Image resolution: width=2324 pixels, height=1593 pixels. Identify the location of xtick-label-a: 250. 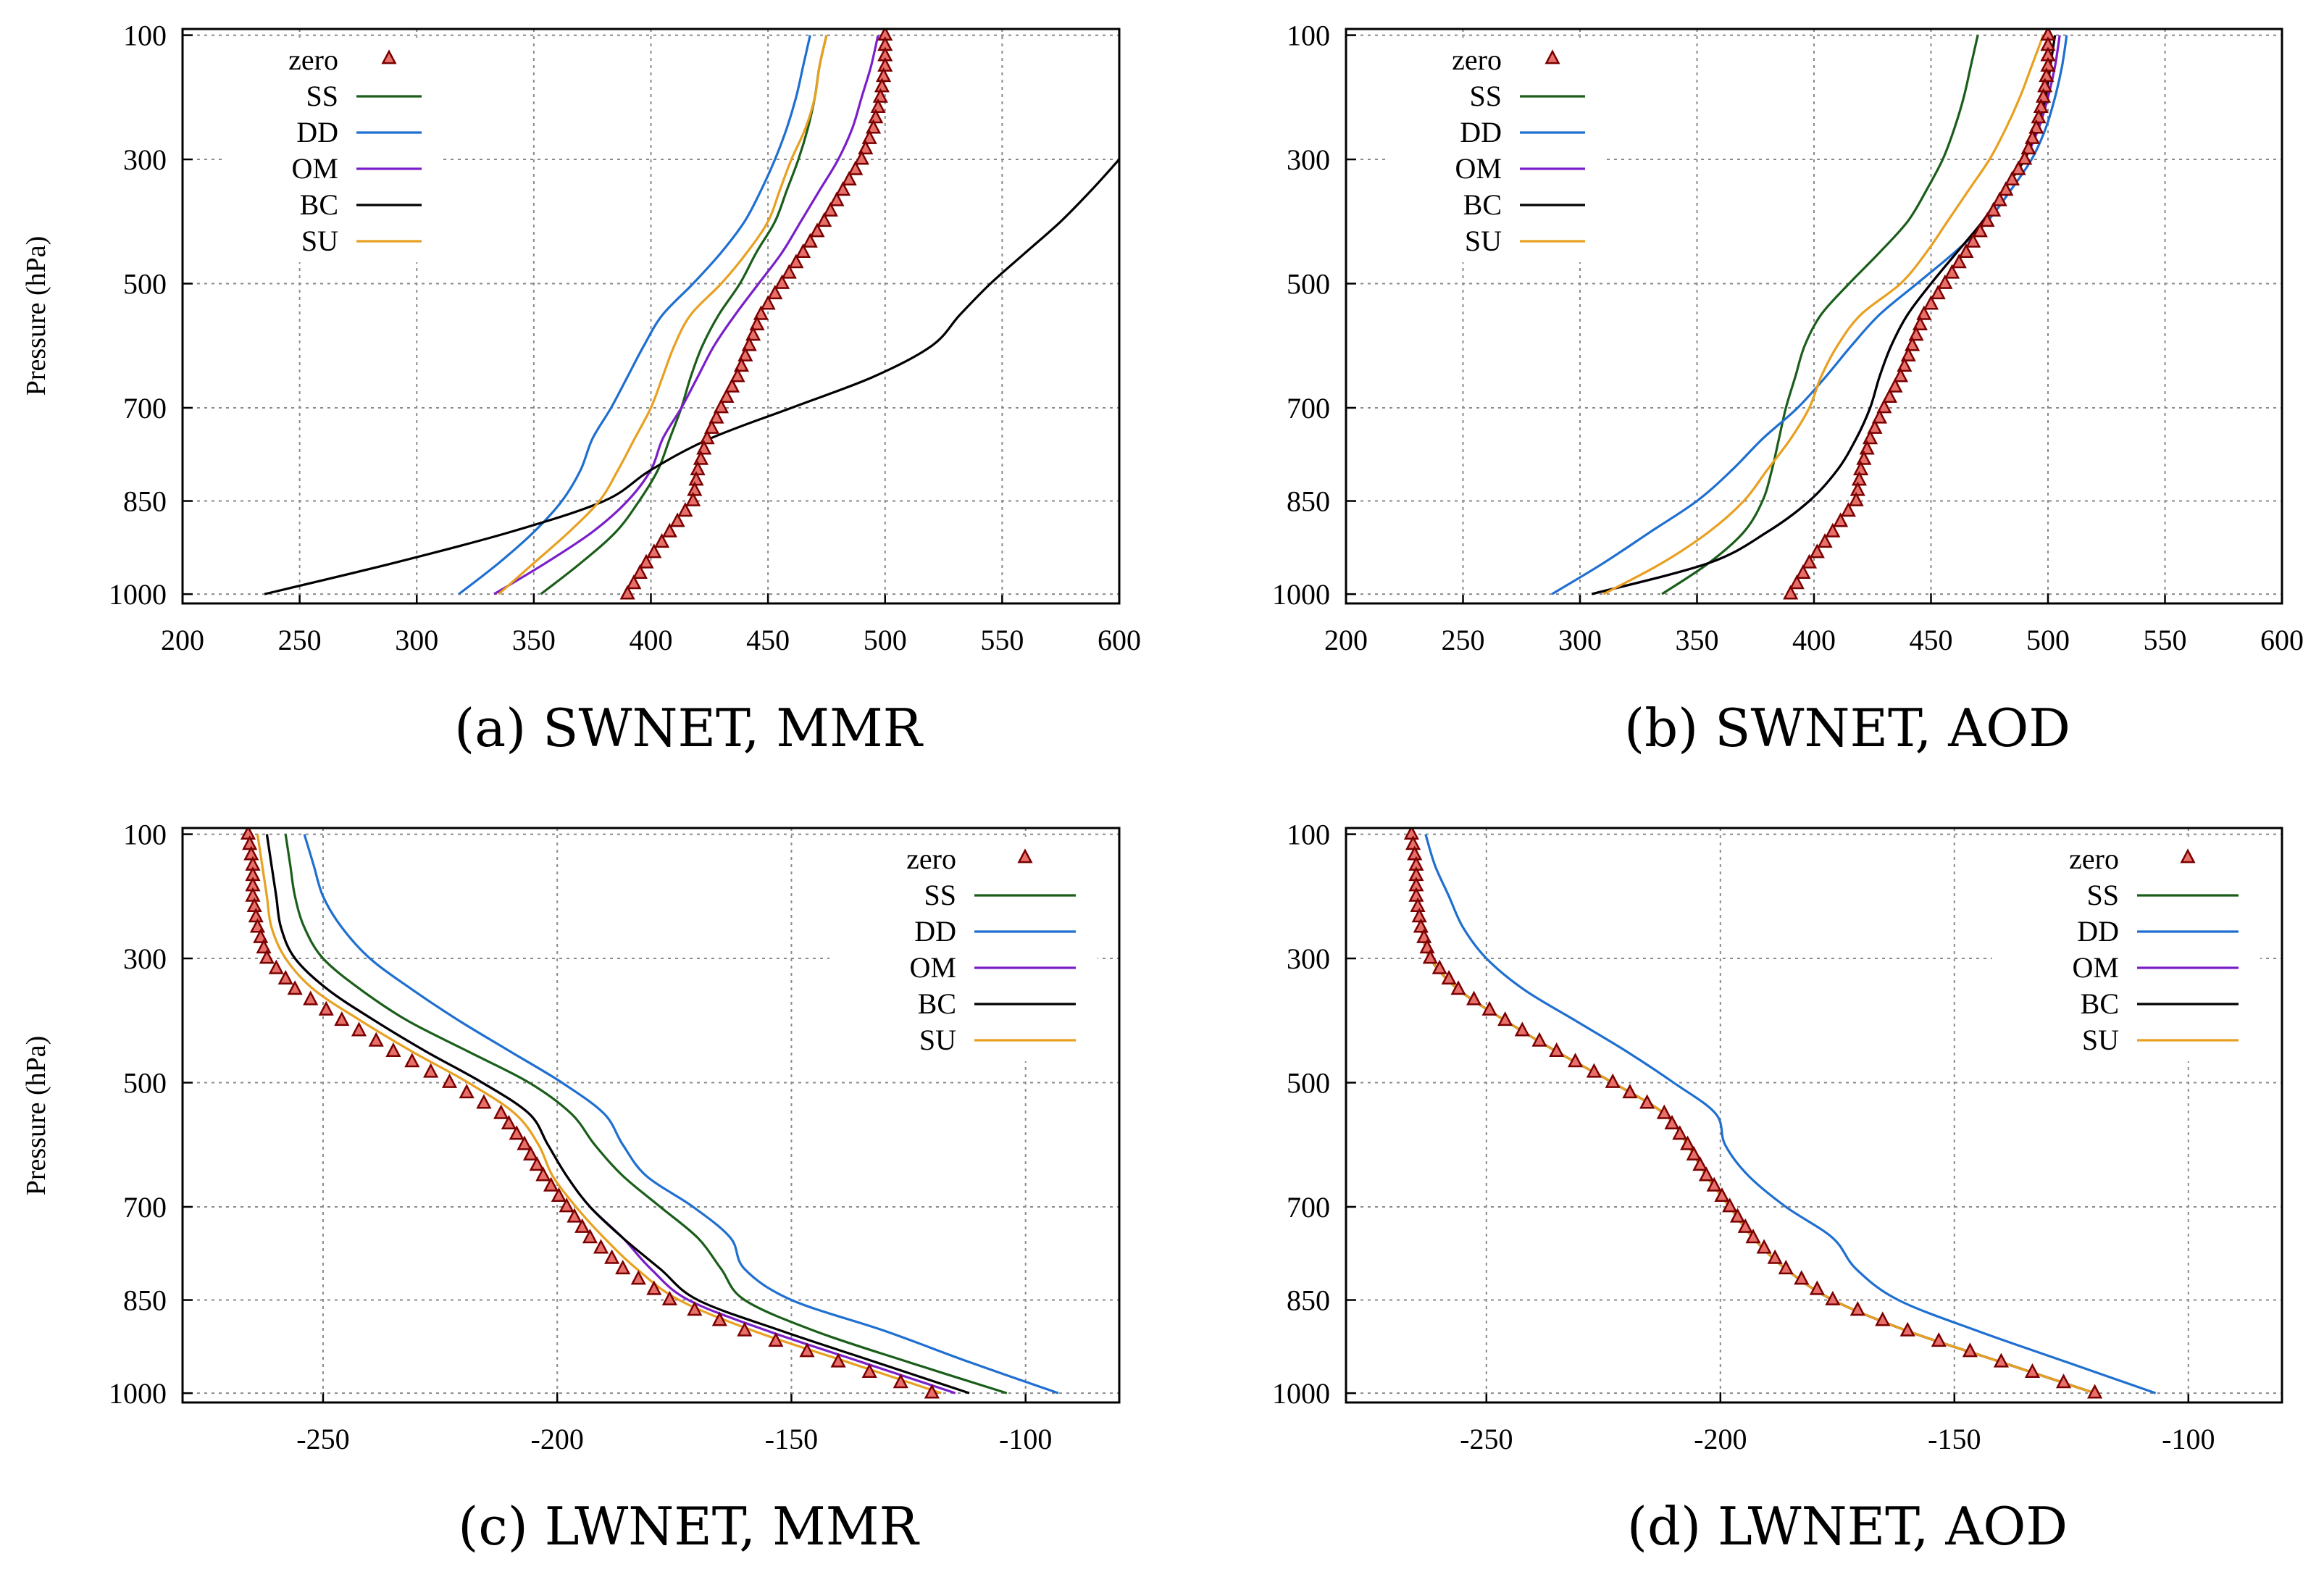
(300, 640).